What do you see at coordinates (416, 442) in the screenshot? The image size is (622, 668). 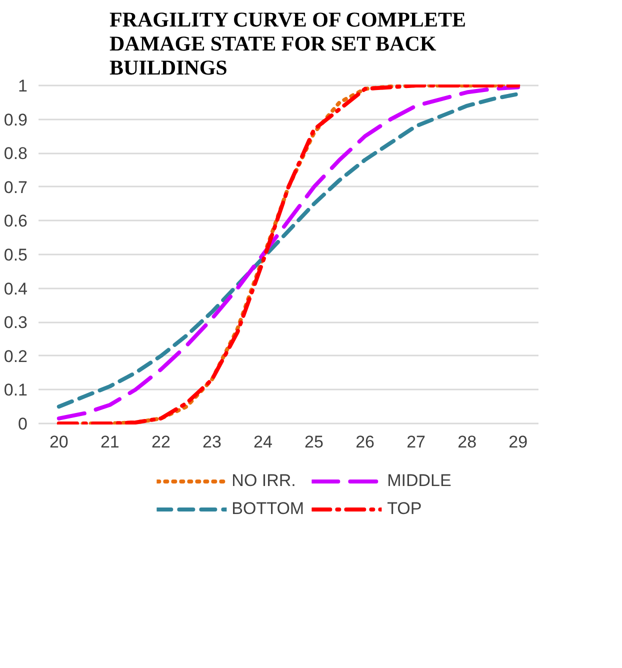 I see `x-tick-label: 27` at bounding box center [416, 442].